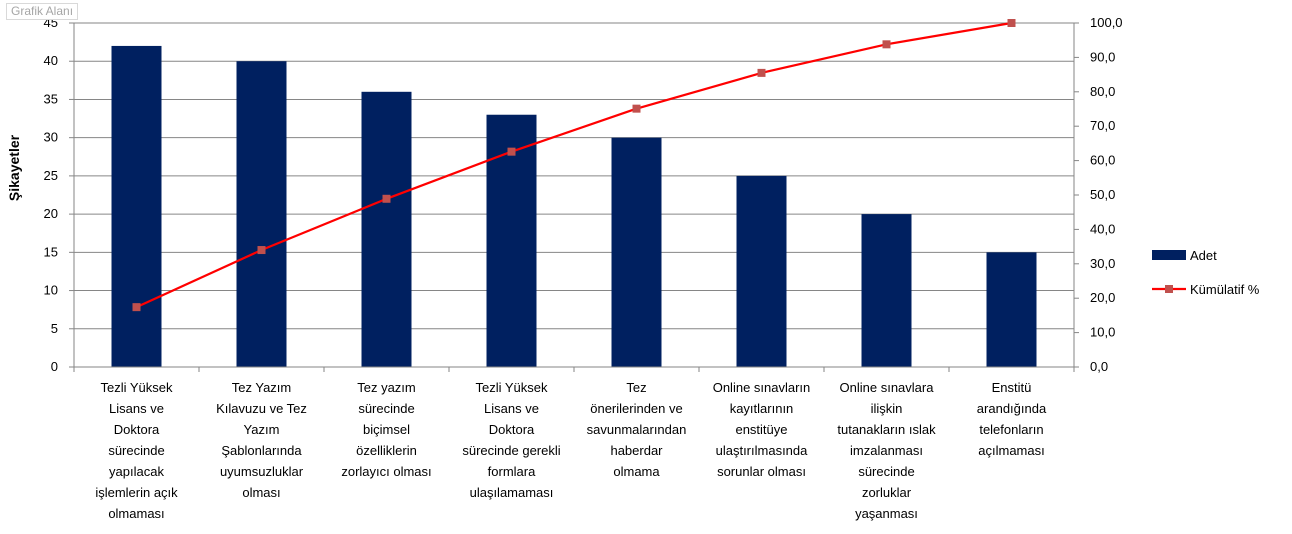 The width and height of the screenshot is (1292, 534). What do you see at coordinates (51, 60) in the screenshot?
I see `y-tick-label: 40` at bounding box center [51, 60].